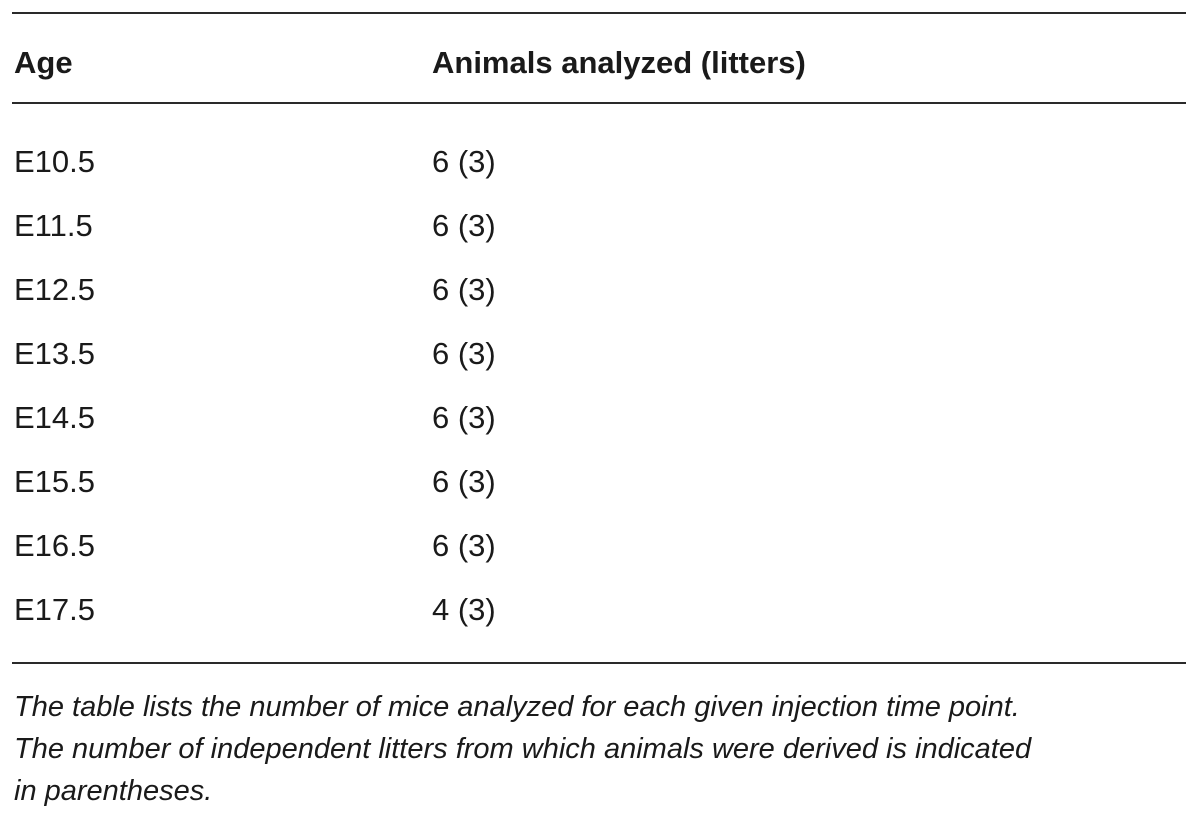  I want to click on age-cell: E14.5, so click(55, 417).